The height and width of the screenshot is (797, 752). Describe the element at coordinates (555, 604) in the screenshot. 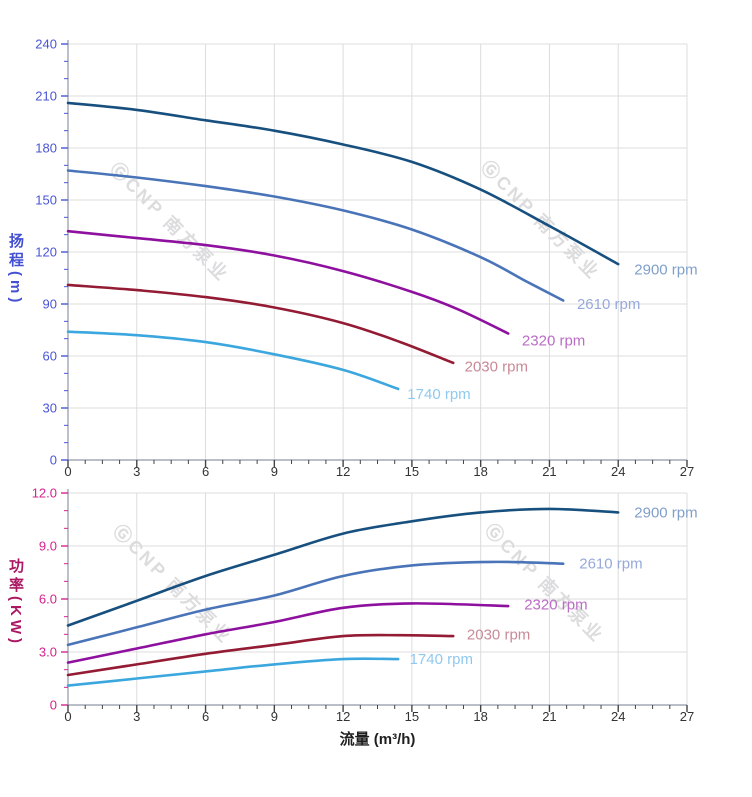

I see `power-curve-label-2320: 2320 rpm` at that location.